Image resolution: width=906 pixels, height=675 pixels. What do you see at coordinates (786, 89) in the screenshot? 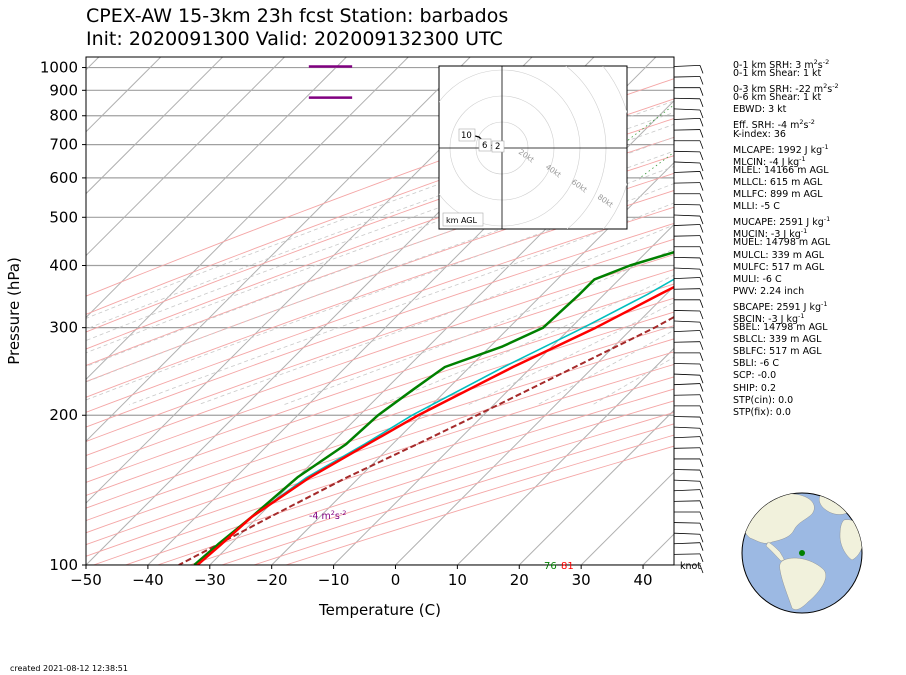
I see `parameter-line: 0-3 km SRH: -22 m2s-2` at bounding box center [786, 89].